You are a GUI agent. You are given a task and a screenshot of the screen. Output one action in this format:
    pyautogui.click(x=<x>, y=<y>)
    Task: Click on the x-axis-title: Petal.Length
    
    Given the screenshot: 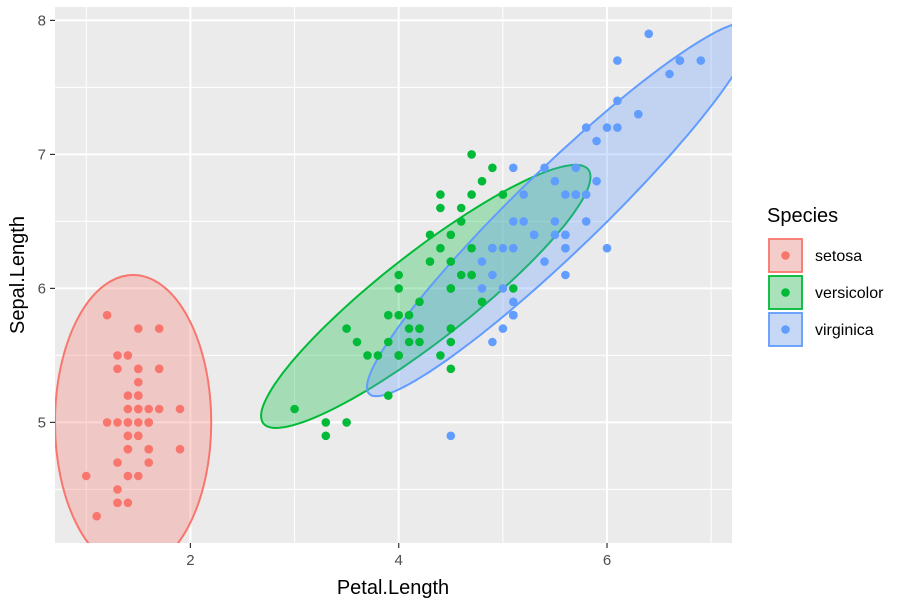 What is the action you would take?
    pyautogui.click(x=393, y=588)
    